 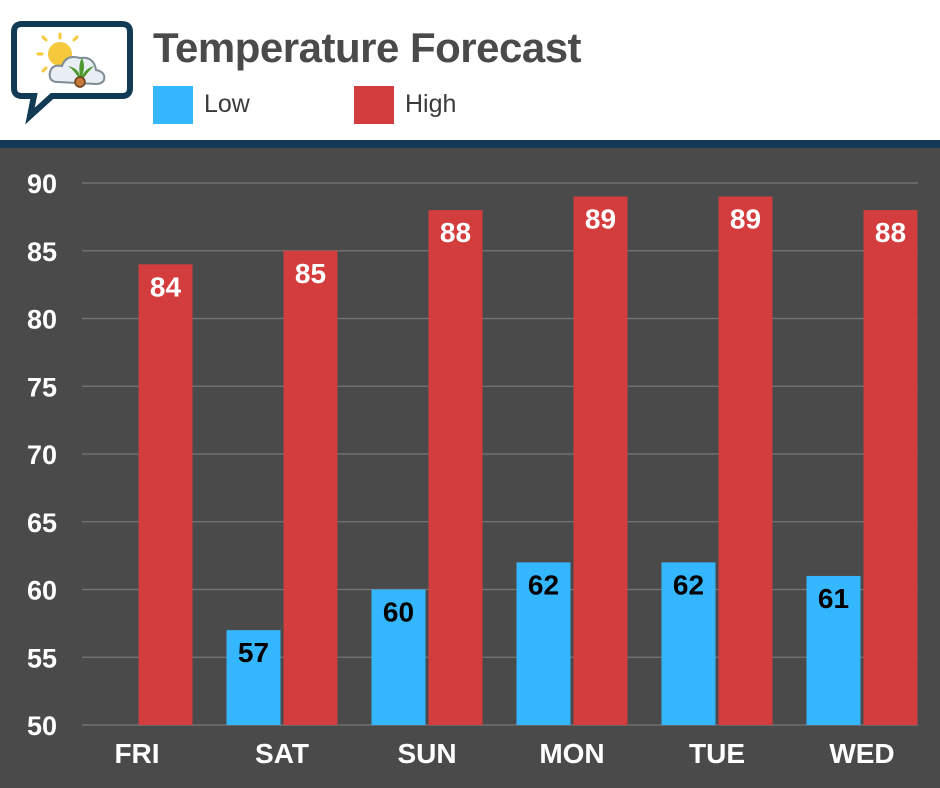 I want to click on y-tick-label: 65, so click(x=42, y=523).